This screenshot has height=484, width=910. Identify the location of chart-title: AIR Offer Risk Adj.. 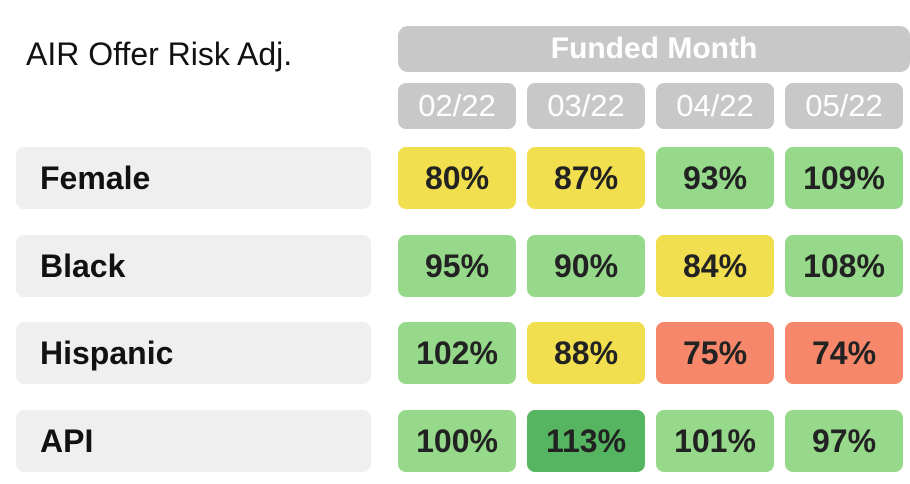
(159, 54).